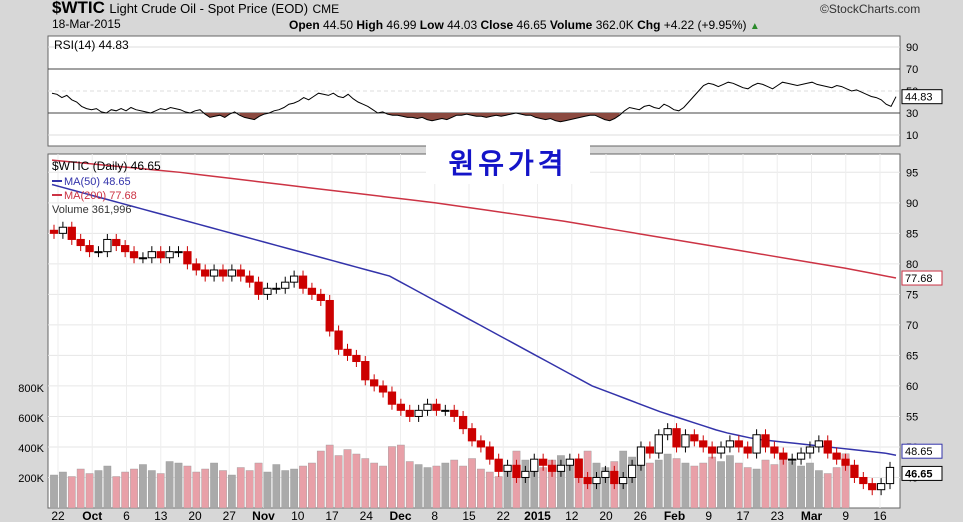  Describe the element at coordinates (870, 9) in the screenshot. I see `stockcharts-brand: ©StockCharts.com` at that location.